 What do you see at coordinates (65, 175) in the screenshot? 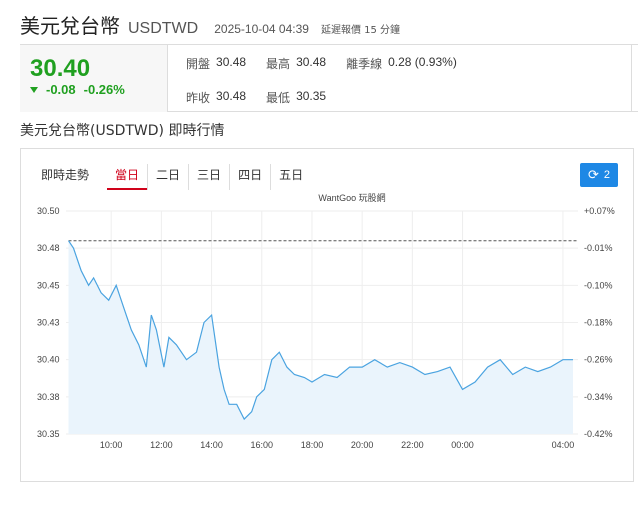
I see `tabs-label: 即時走勢` at bounding box center [65, 175].